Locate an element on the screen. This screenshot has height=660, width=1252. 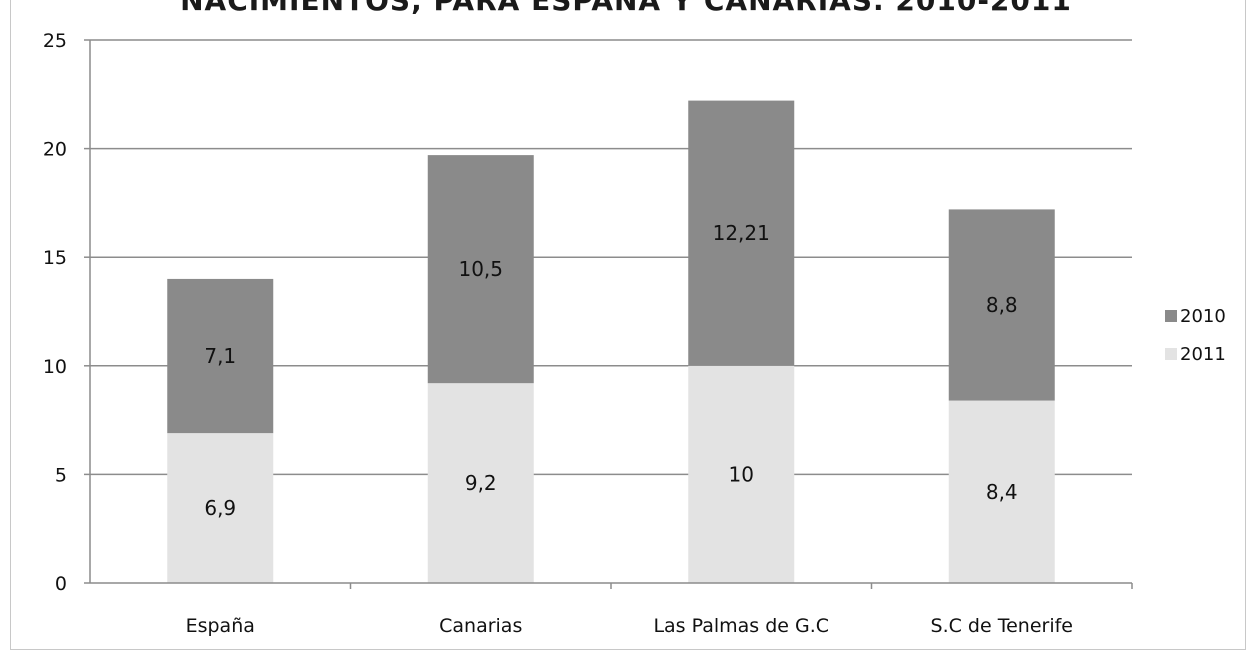
y-tick-label: 10 is located at coordinates (55, 367).